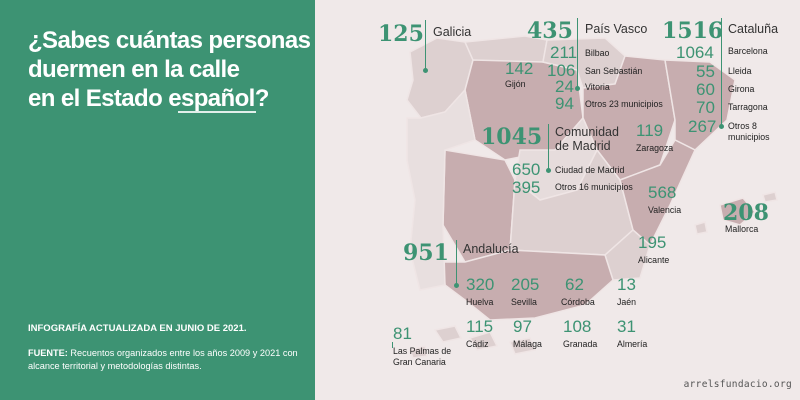 Image resolution: width=800 pixels, height=400 pixels. What do you see at coordinates (748, 51) in the screenshot?
I see `barcelona-name: Barcelona` at bounding box center [748, 51].